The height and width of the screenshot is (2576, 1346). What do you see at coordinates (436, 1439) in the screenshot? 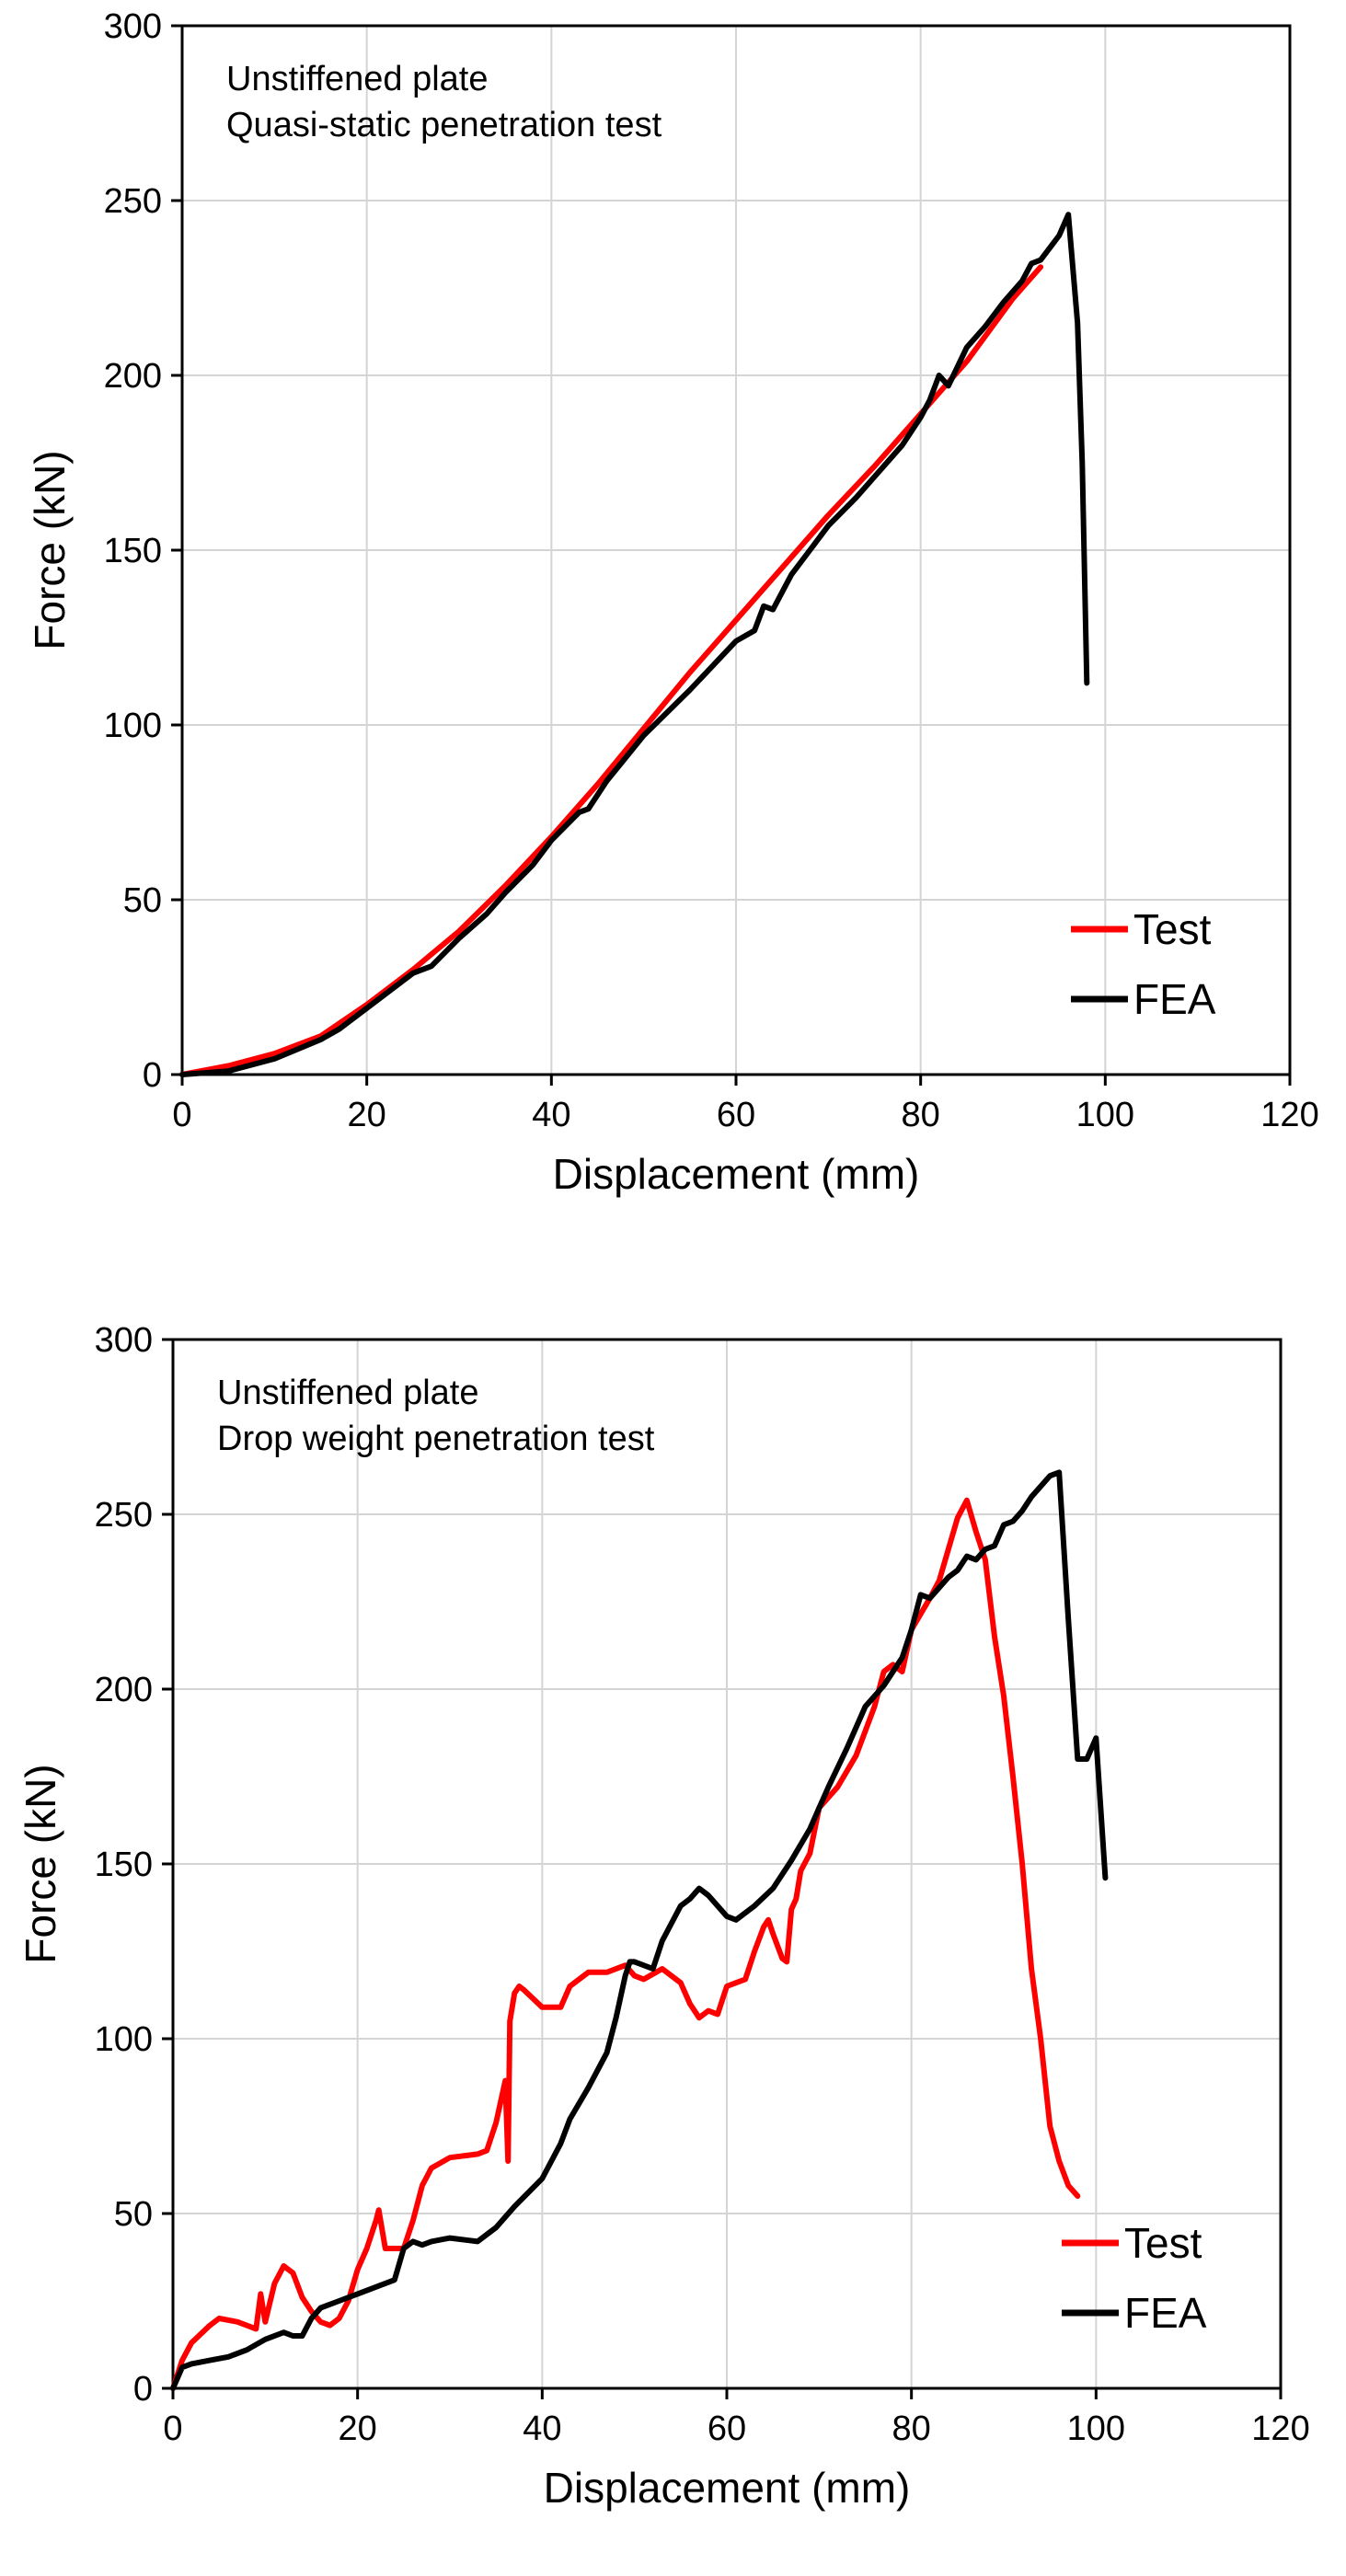
I see `annotation-line: Drop weight penetration test` at bounding box center [436, 1439].